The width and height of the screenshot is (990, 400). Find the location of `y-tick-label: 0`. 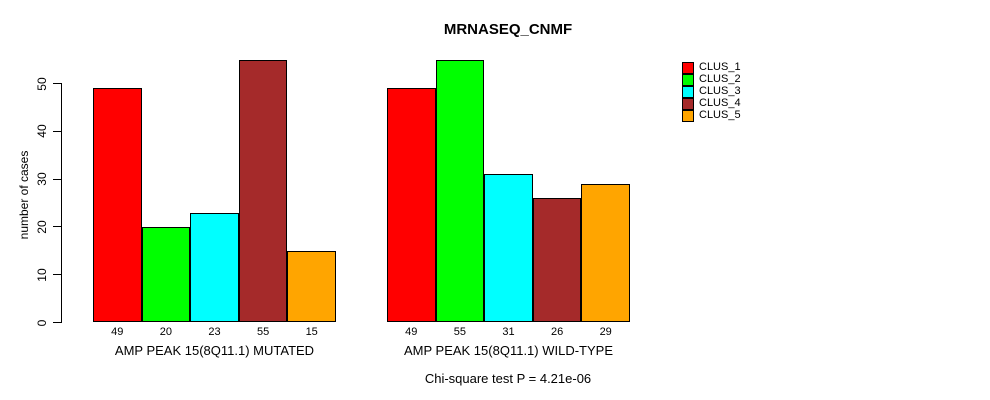

y-tick-label: 0 is located at coordinates (42, 322).